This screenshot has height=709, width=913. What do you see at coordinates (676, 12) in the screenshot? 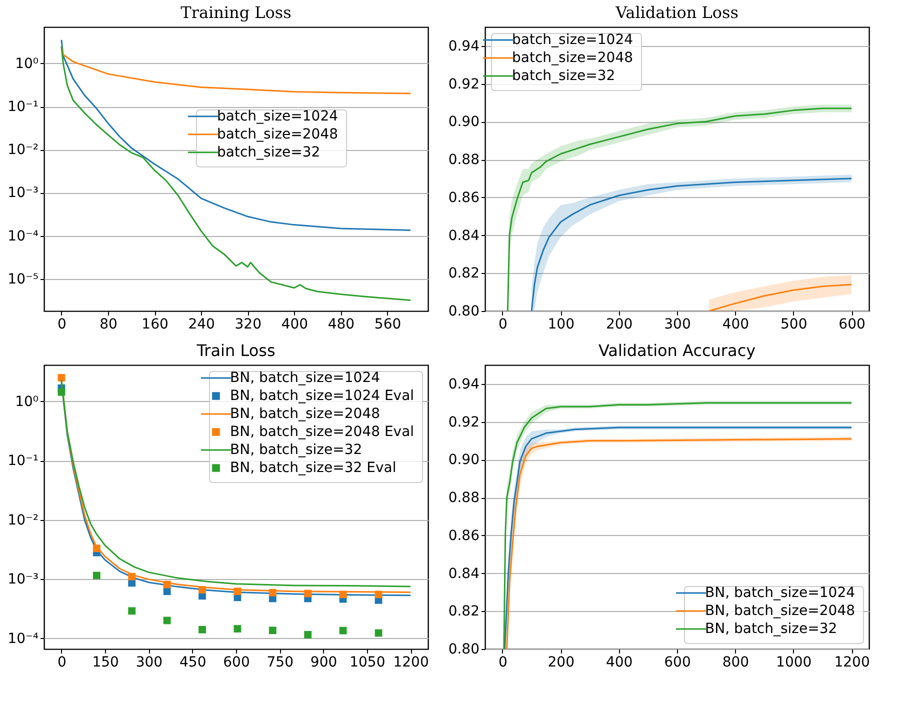
I see `chart-title: Validation Loss` at bounding box center [676, 12].